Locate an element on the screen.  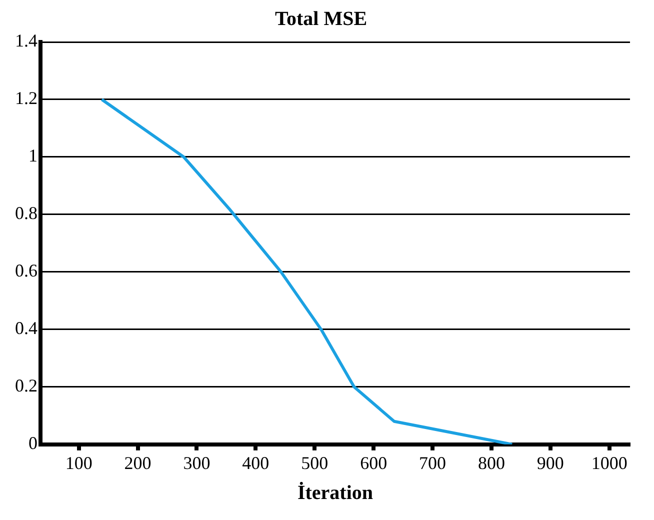
x-tick-label: 500 is located at coordinates (314, 462).